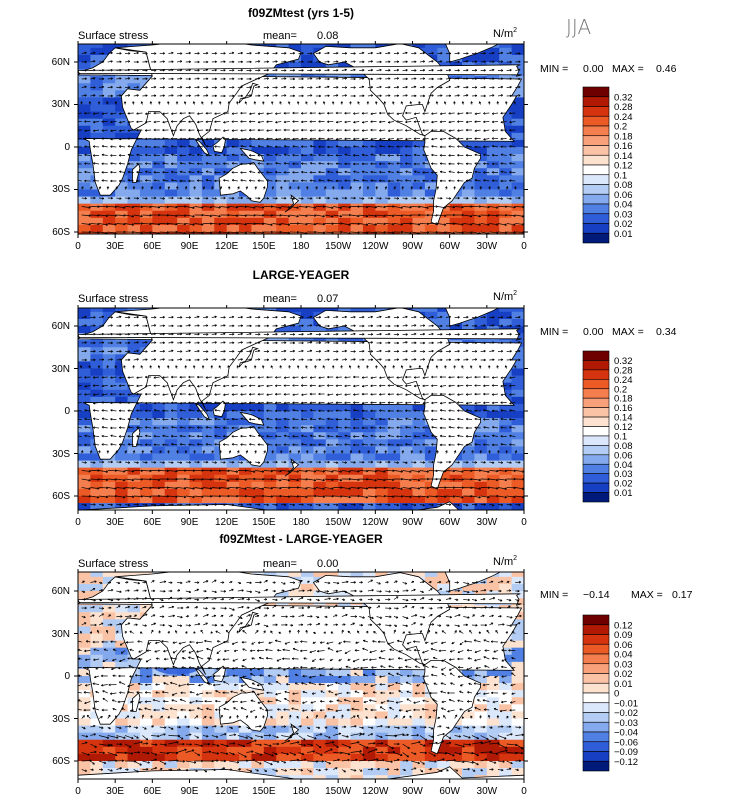  Describe the element at coordinates (623, 446) in the screenshot. I see `colorbar-label: 0.08` at that location.